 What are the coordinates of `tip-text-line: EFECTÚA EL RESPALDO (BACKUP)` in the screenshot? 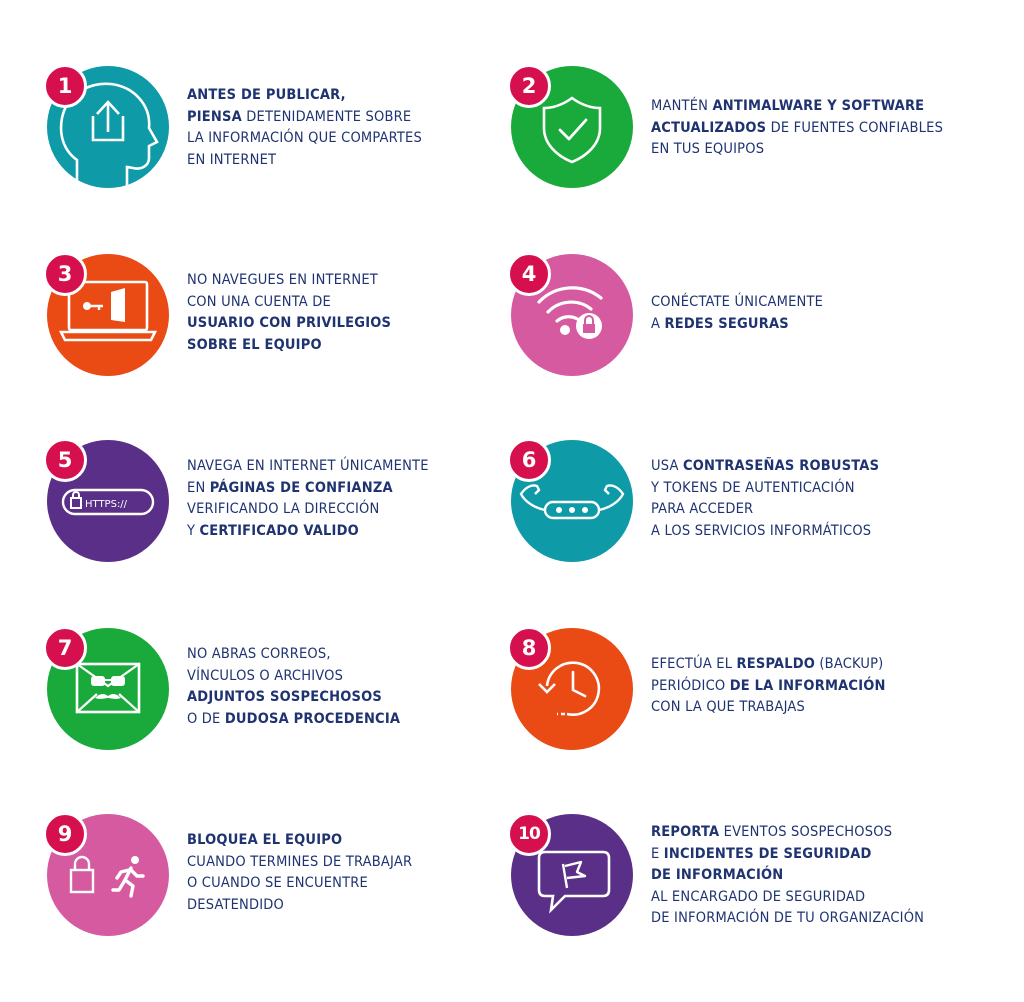 It's located at (816, 665).